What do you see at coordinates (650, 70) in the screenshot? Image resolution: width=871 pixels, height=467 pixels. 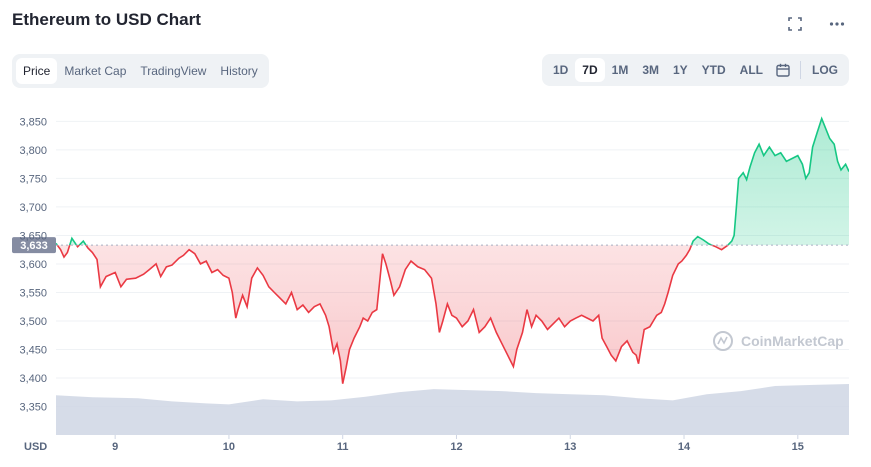 I see `range-3m: 3M` at bounding box center [650, 70].